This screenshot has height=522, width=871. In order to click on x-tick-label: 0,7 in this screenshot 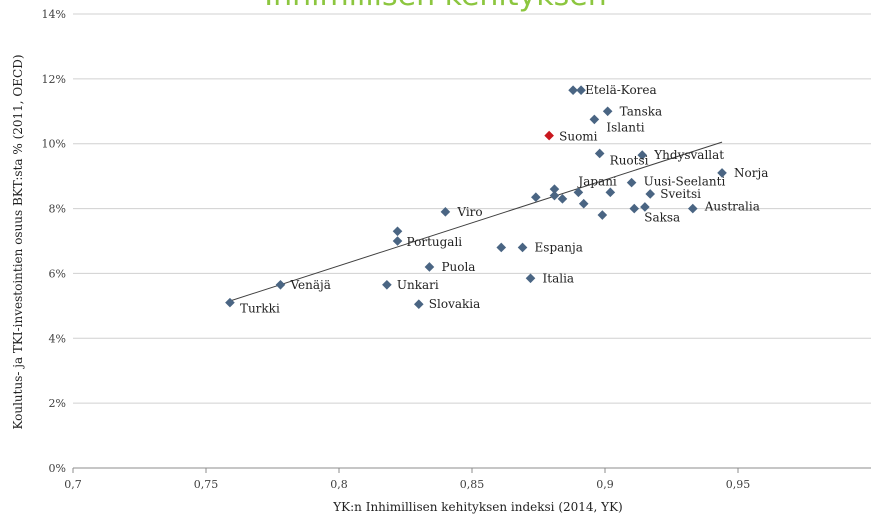, I will do `click(73, 484)`.